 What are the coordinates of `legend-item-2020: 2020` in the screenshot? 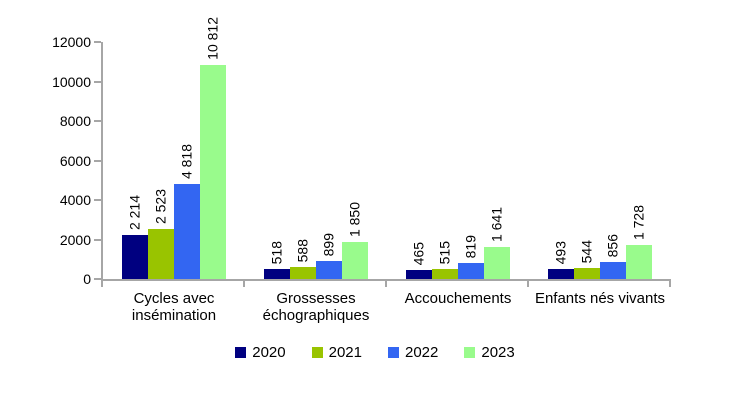 It's located at (260, 352).